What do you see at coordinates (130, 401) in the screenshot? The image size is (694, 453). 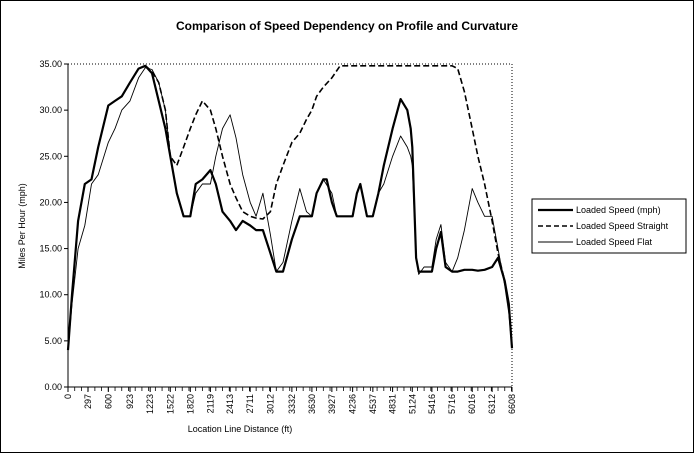 I see `x-tick-label: 923` at bounding box center [130, 401].